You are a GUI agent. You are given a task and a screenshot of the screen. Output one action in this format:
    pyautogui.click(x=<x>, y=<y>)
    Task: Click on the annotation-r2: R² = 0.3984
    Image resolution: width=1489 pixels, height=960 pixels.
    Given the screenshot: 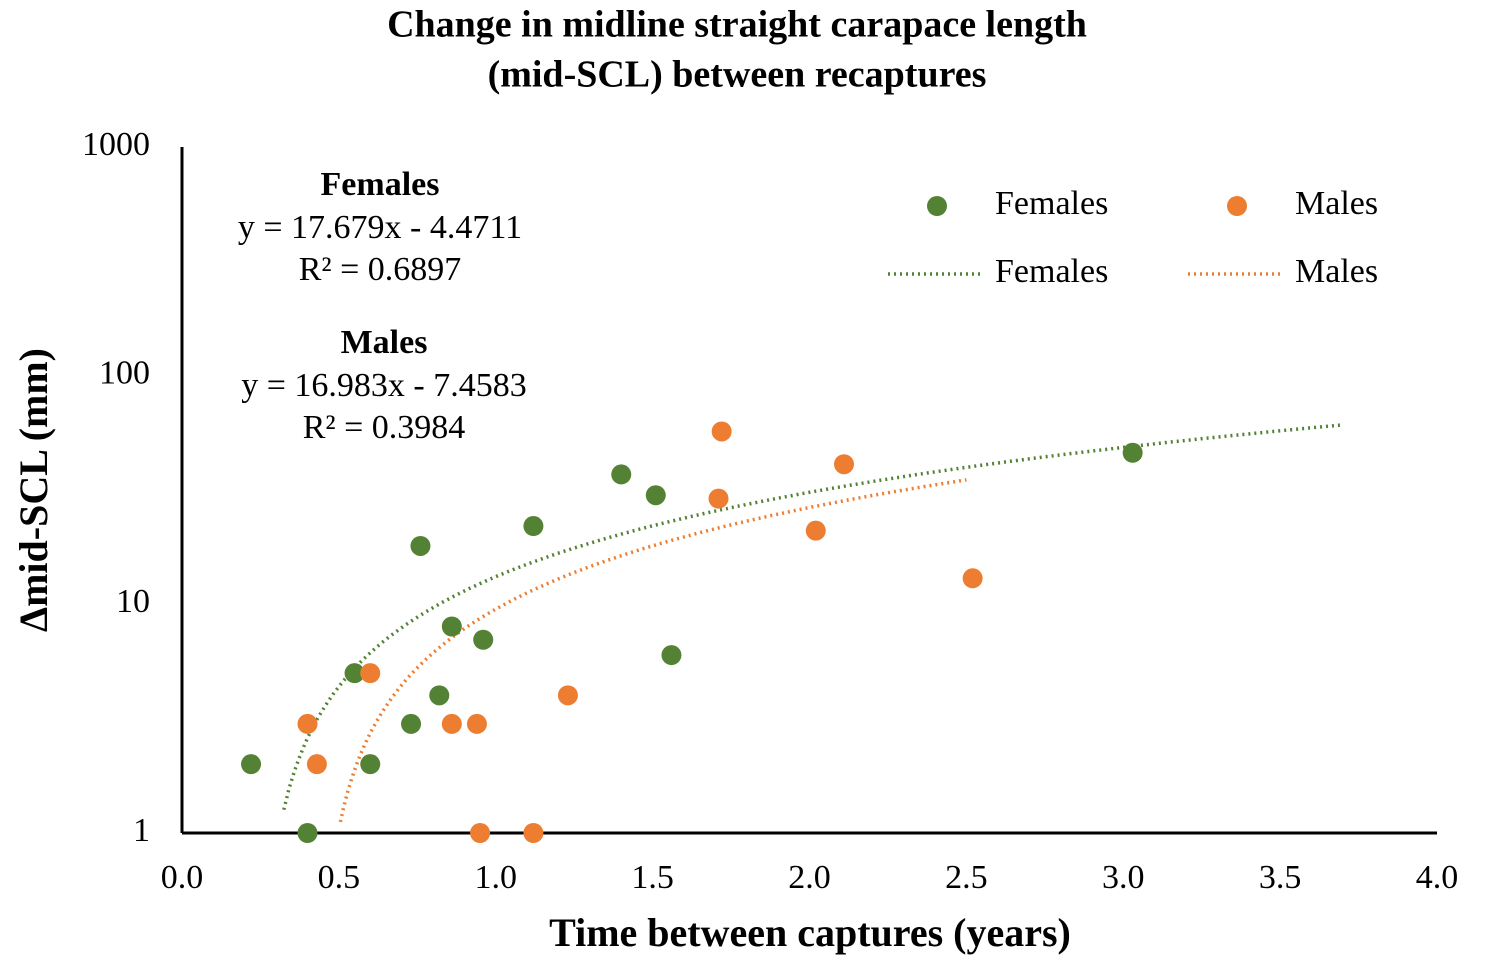 What is the action you would take?
    pyautogui.click(x=384, y=427)
    